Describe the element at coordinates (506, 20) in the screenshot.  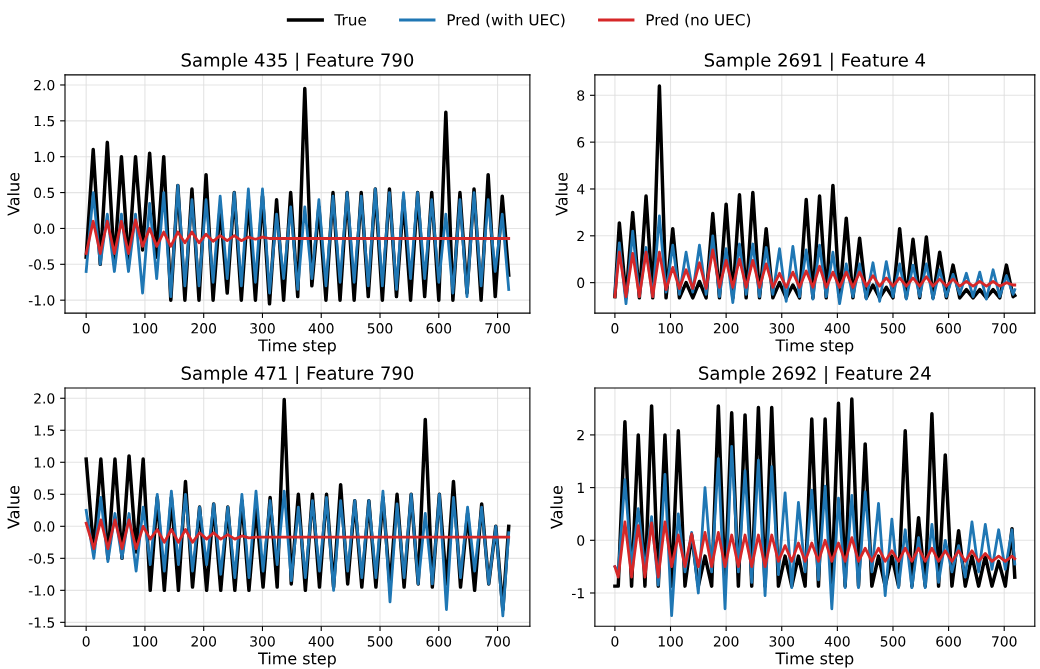
I see `legend-label: Pred (with UEC)` at that location.